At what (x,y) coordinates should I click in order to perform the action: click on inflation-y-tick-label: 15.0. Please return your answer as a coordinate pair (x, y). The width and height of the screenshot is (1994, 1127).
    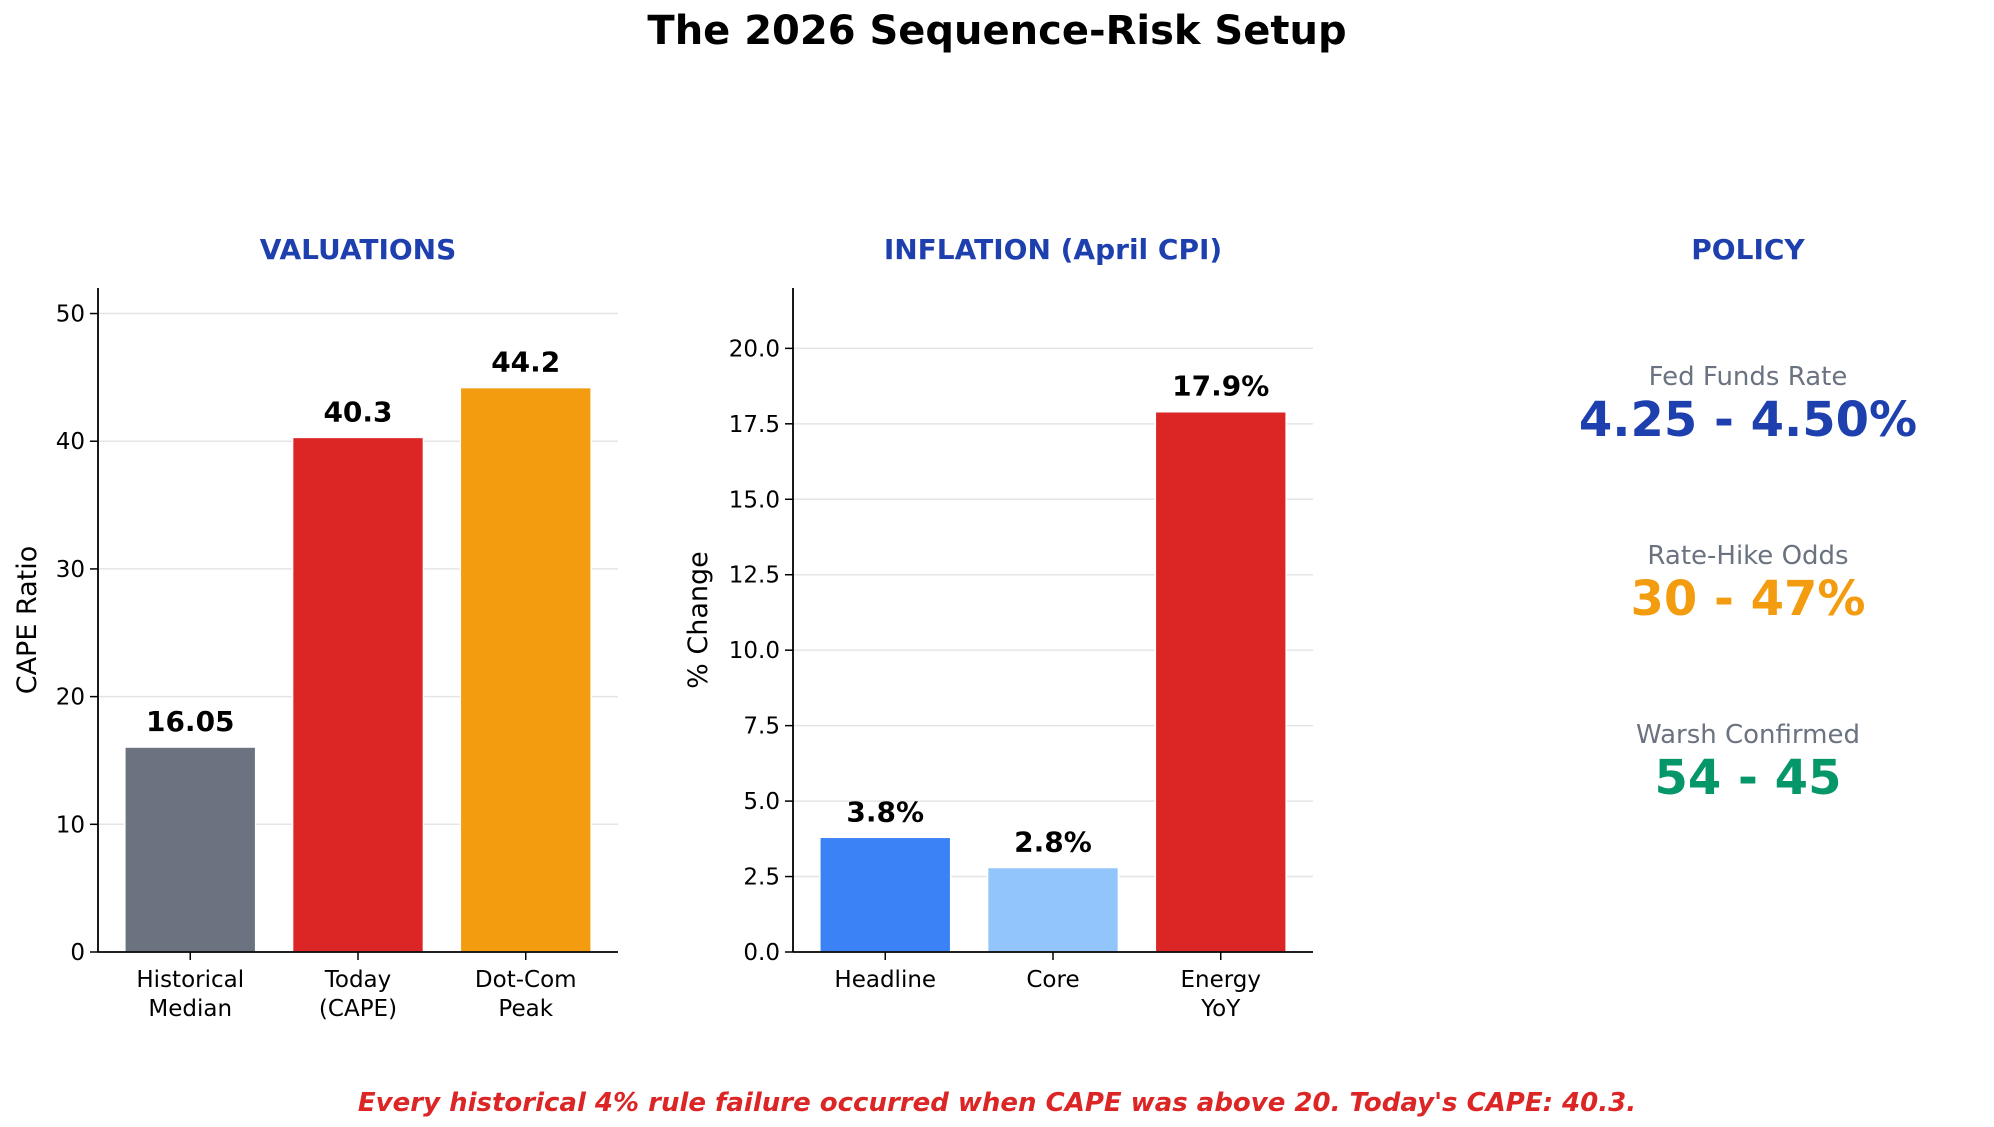
    Looking at the image, I should click on (754, 500).